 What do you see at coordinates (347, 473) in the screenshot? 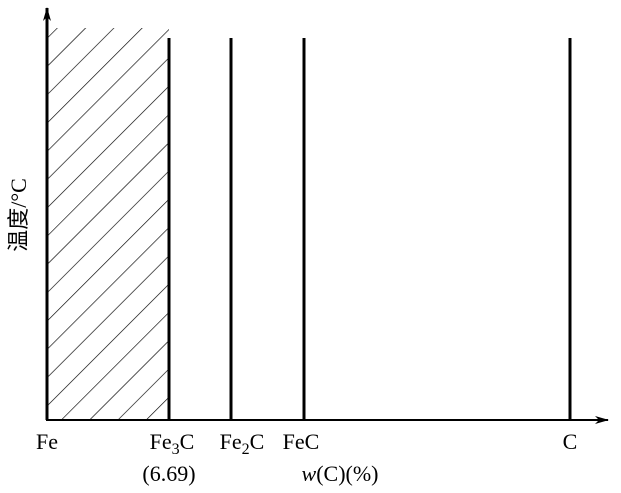
I see `text-part: (C)(%)` at bounding box center [347, 473].